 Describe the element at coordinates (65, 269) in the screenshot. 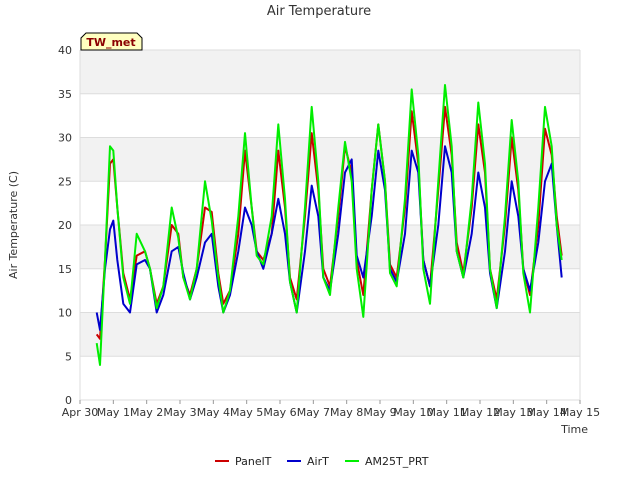

I see `y-tick-label: 15` at that location.